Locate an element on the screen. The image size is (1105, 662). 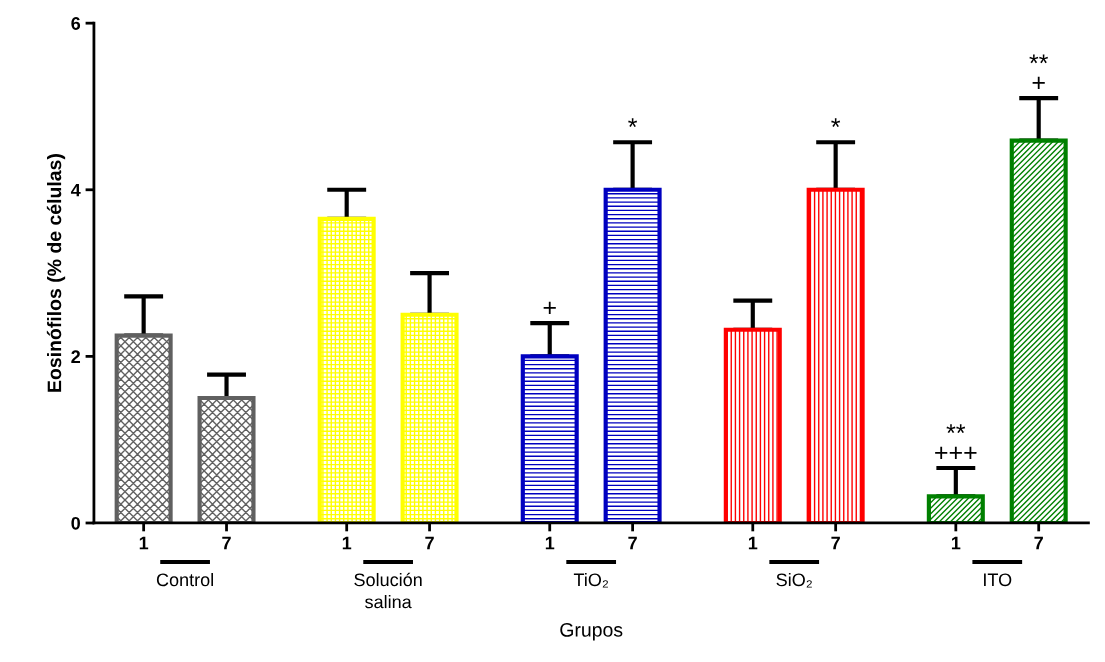
text: SiO₂ is located at coordinates (794, 580).